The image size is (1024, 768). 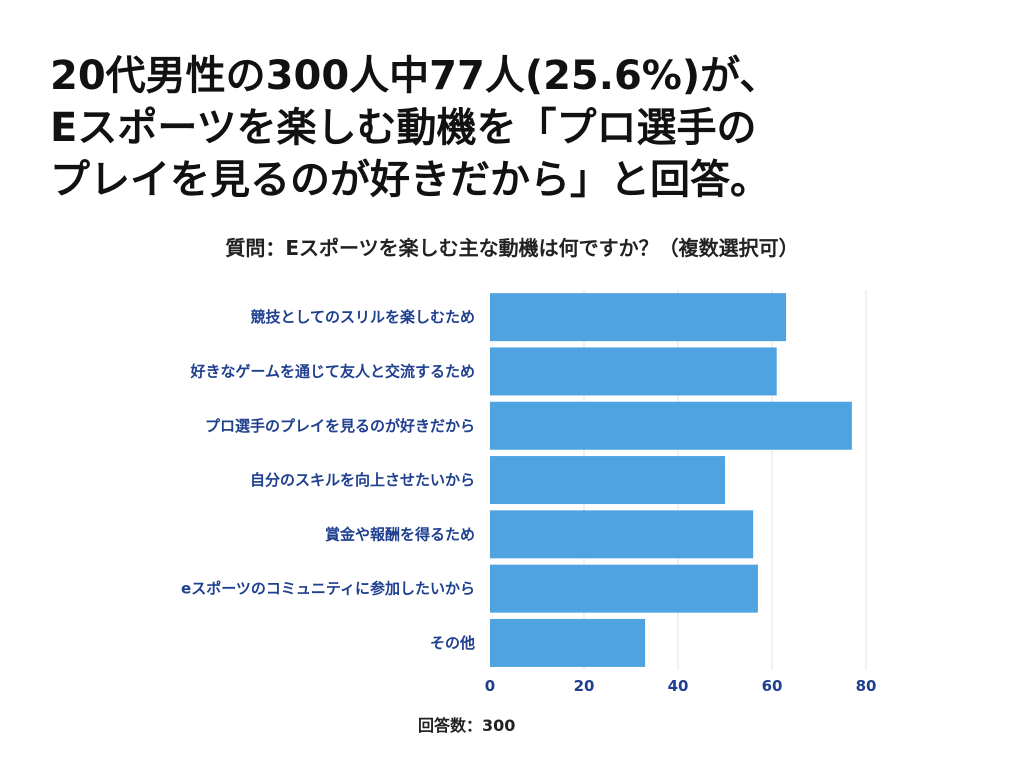 What do you see at coordinates (678, 686) in the screenshot?
I see `x-tick-label: 40` at bounding box center [678, 686].